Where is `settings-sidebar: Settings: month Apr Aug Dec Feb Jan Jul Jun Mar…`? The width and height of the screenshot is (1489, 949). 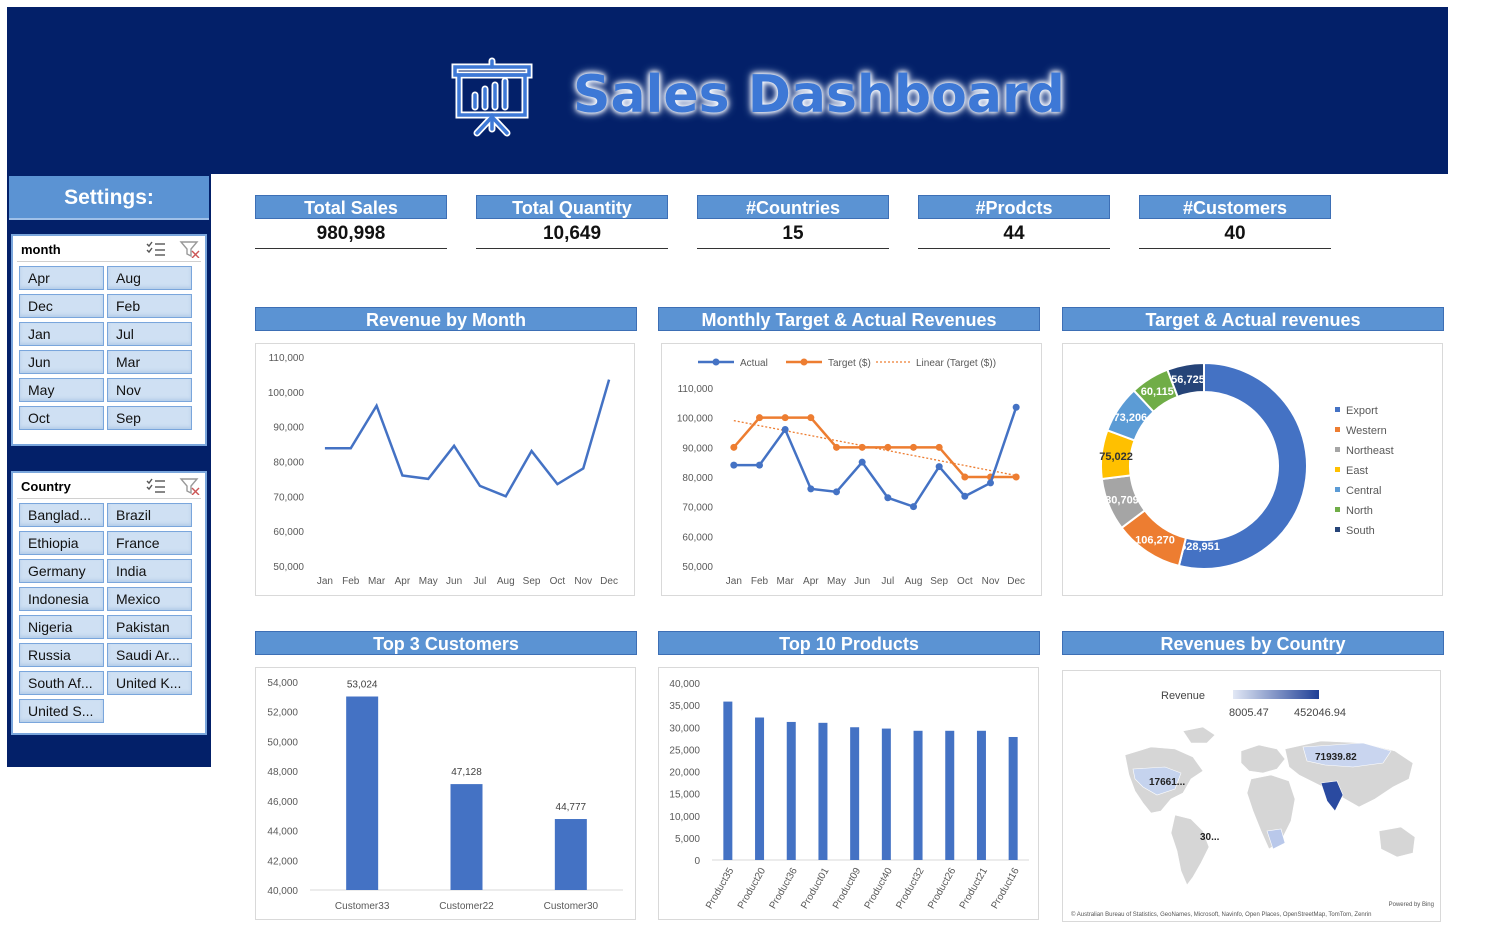
settings-sidebar: Settings: month Apr Aug Dec Feb Jan Jul Jun Mar… is located at coordinates (109, 470).